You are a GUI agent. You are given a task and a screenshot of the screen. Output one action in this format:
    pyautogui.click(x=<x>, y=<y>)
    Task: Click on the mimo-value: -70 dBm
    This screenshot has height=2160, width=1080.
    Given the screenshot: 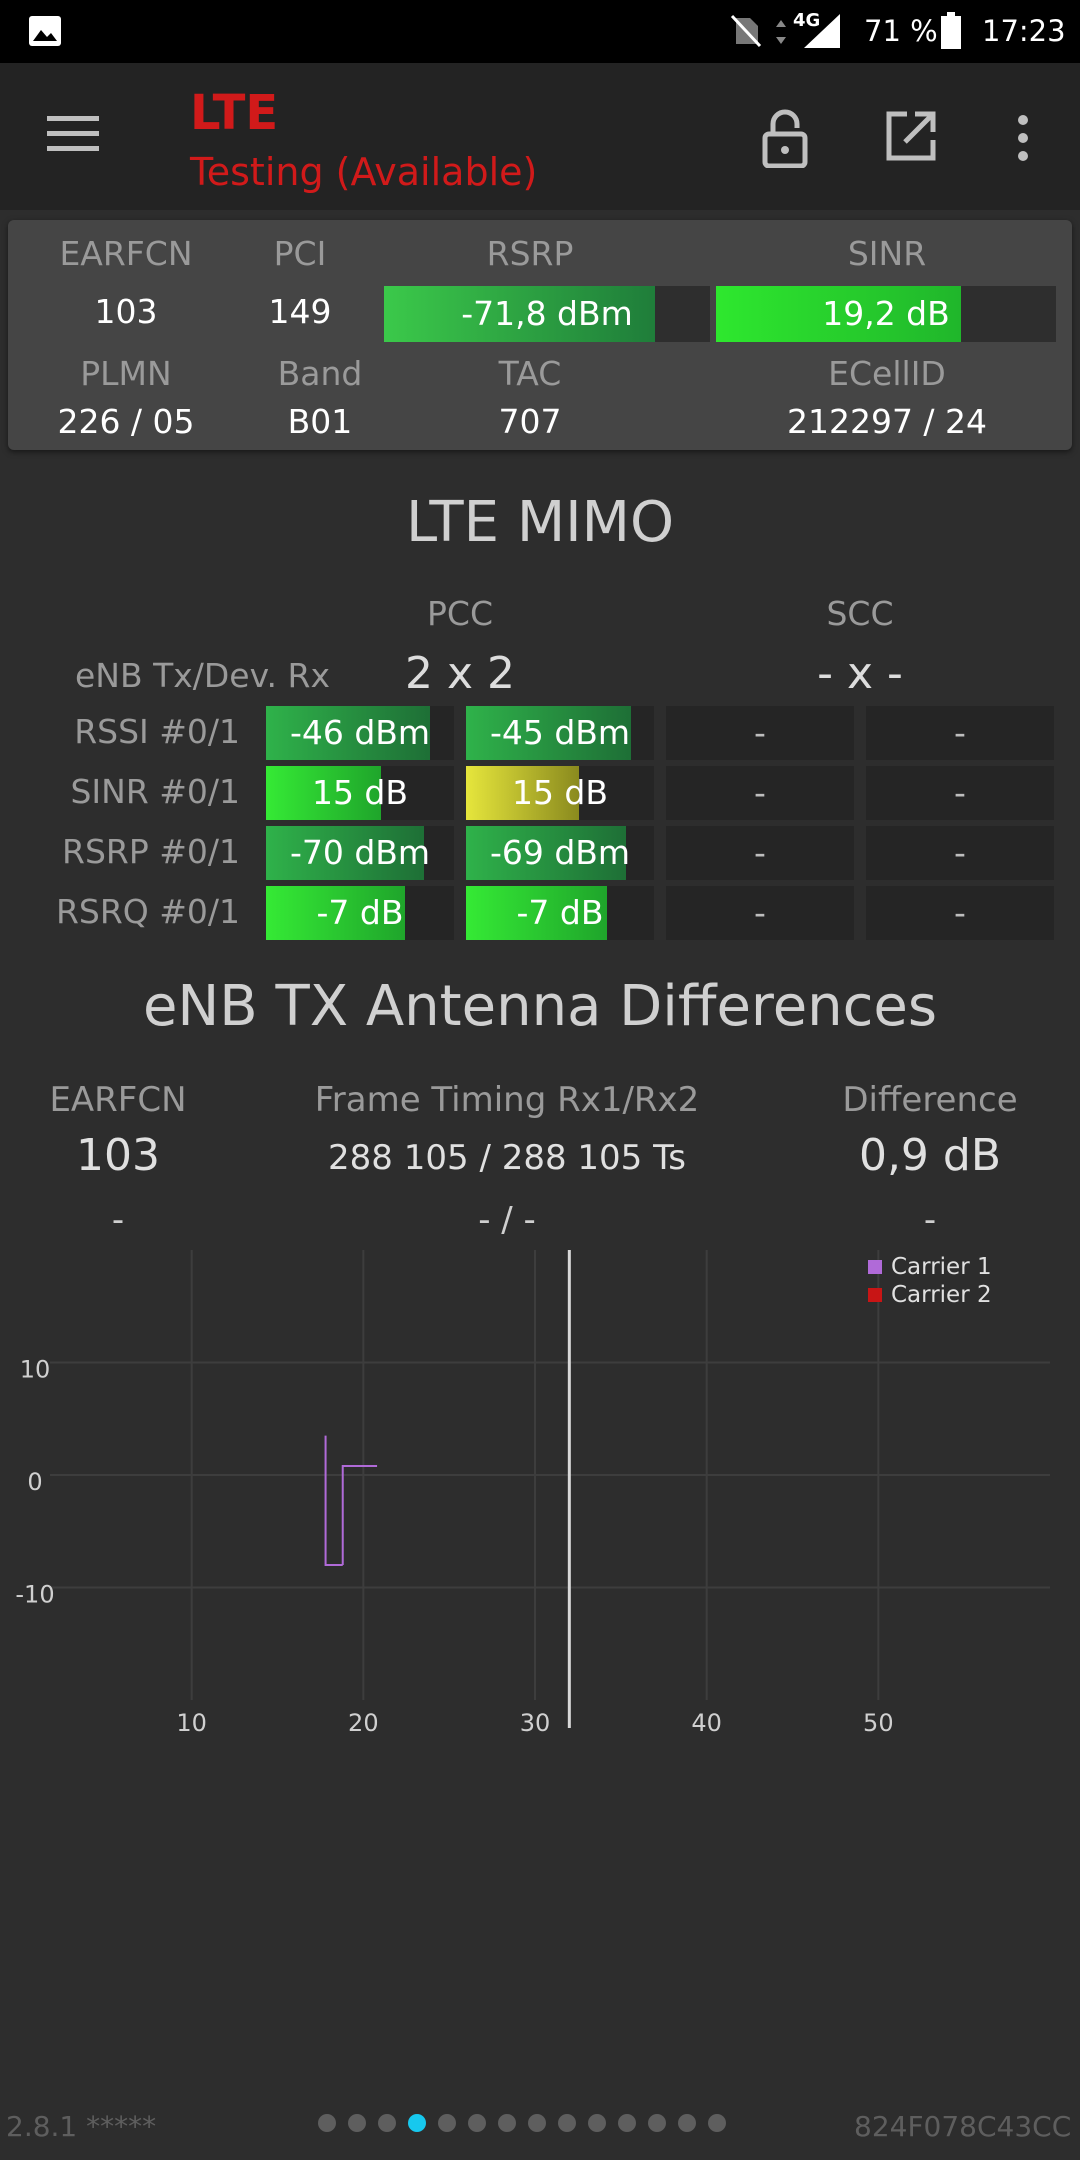 What is the action you would take?
    pyautogui.click(x=360, y=852)
    